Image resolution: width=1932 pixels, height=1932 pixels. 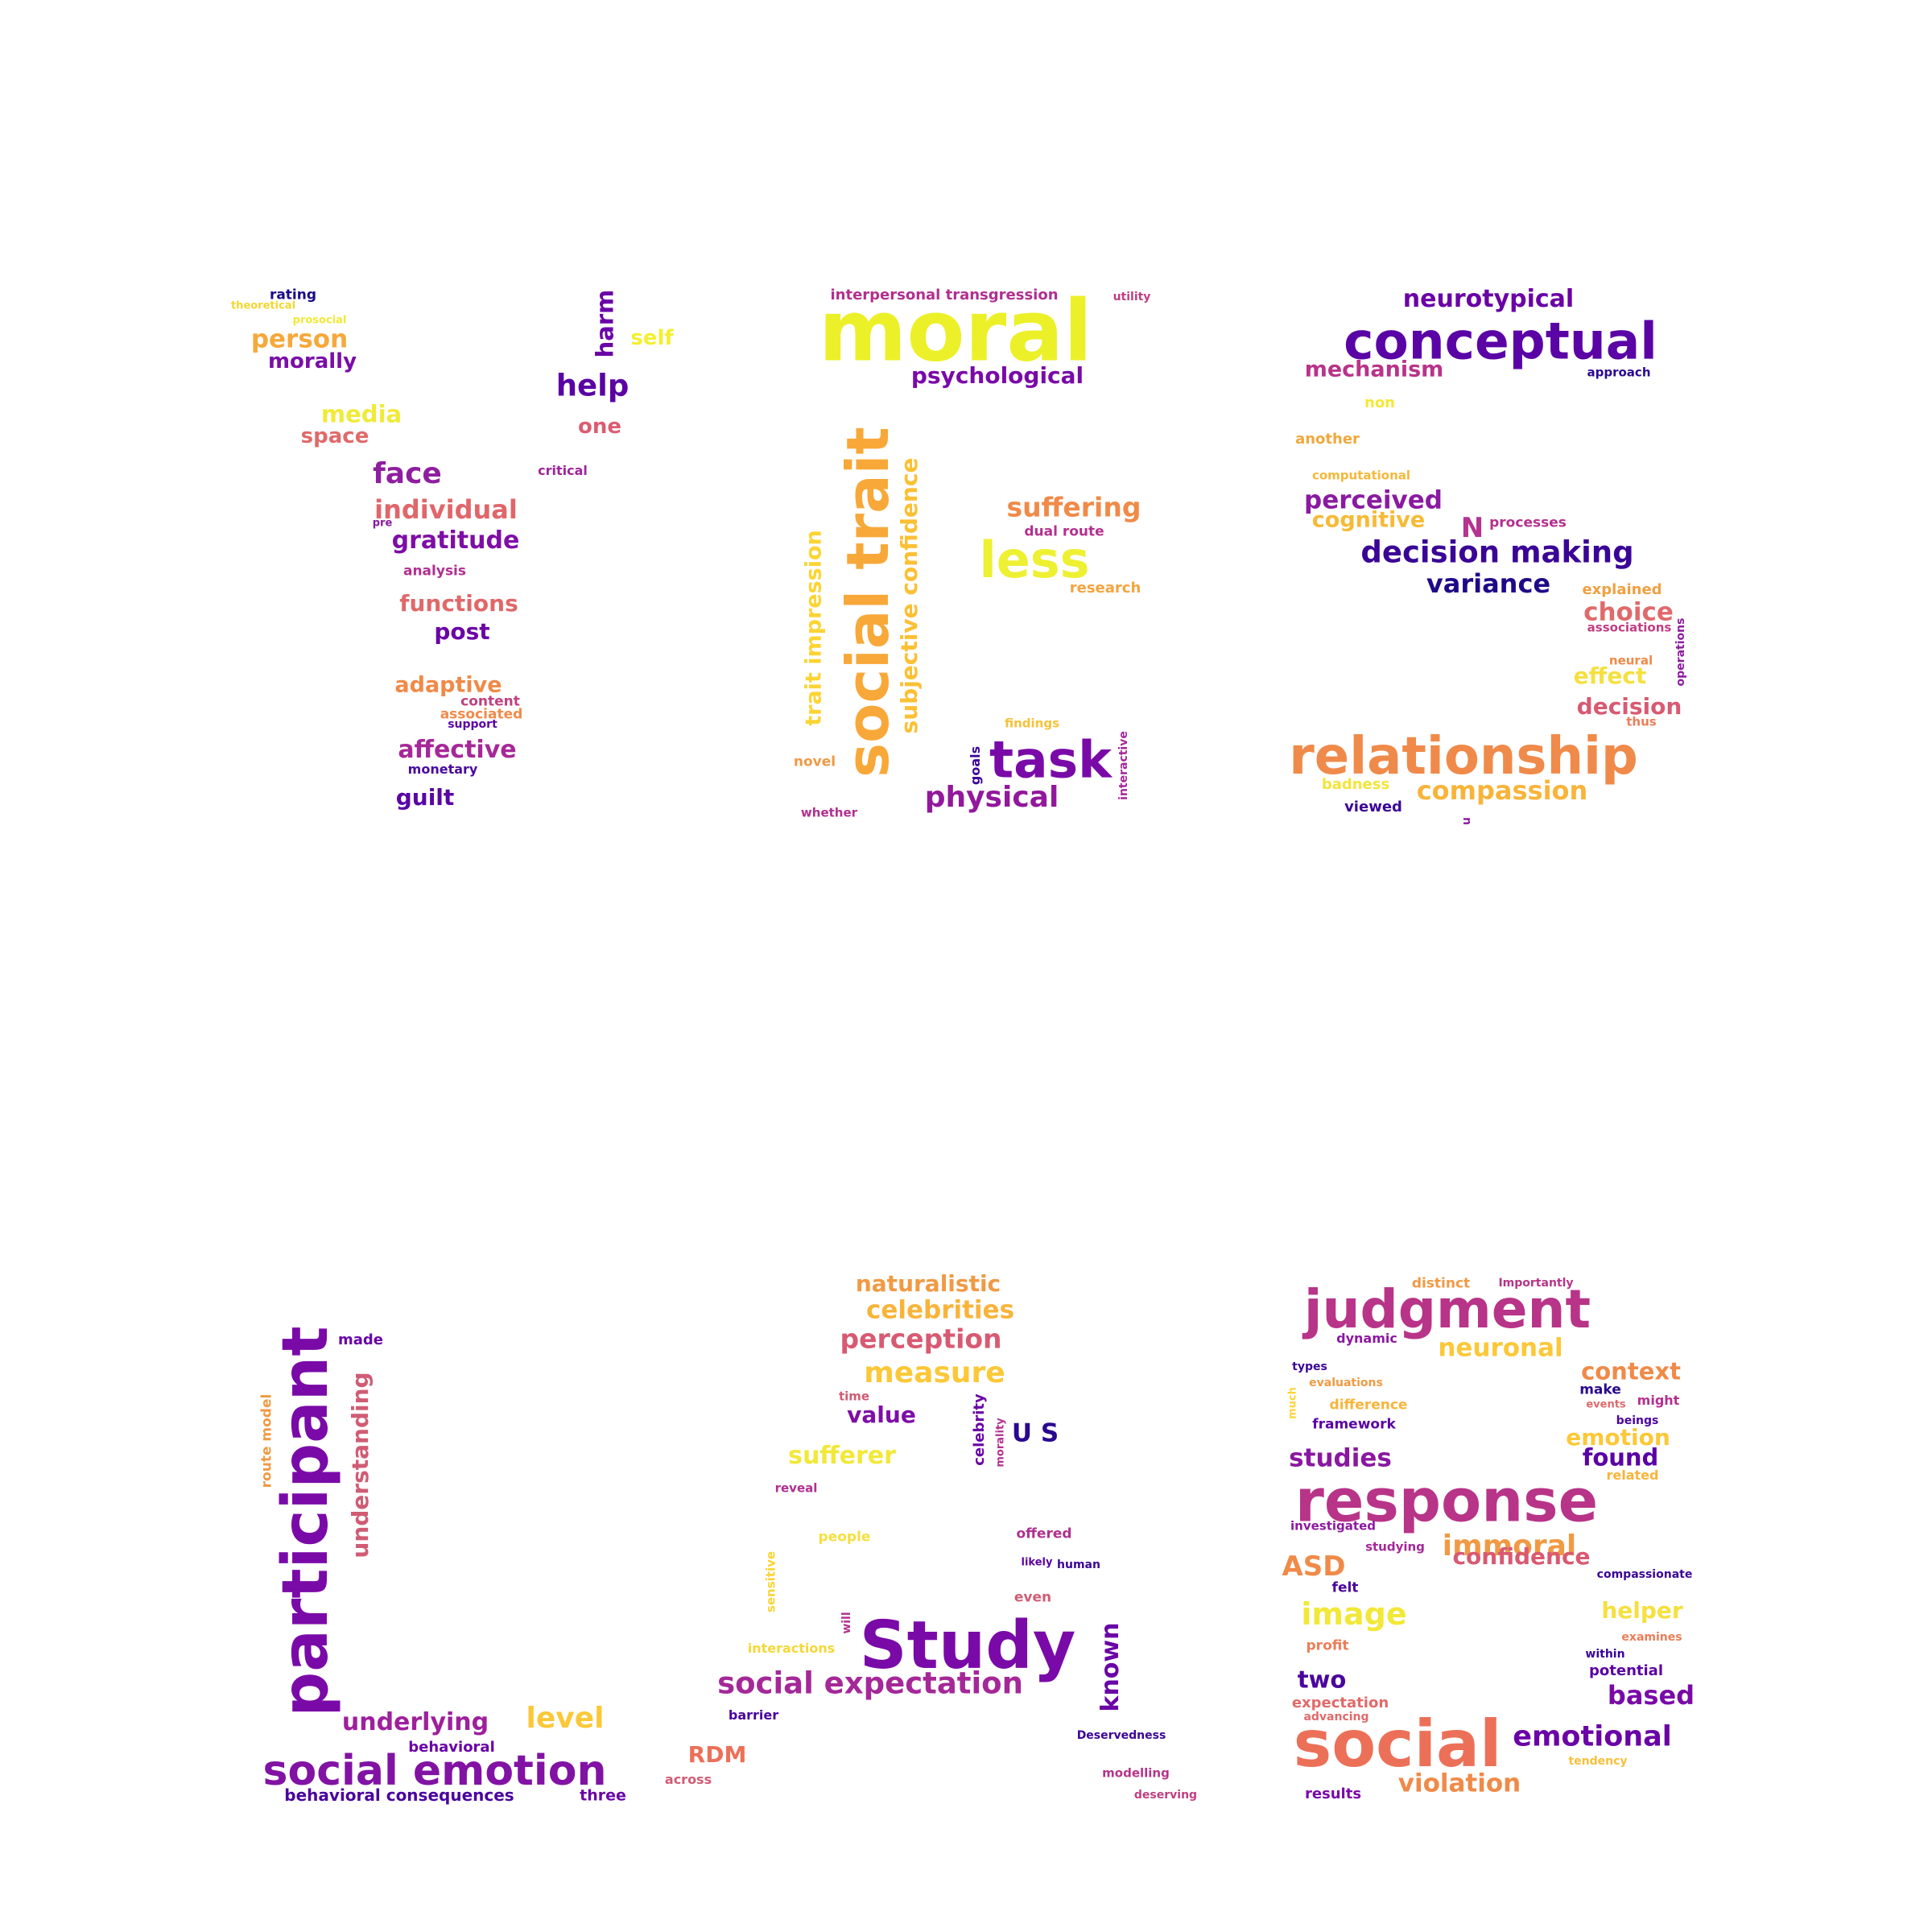 I want to click on cloud-word: deserving, so click(x=1165, y=1795).